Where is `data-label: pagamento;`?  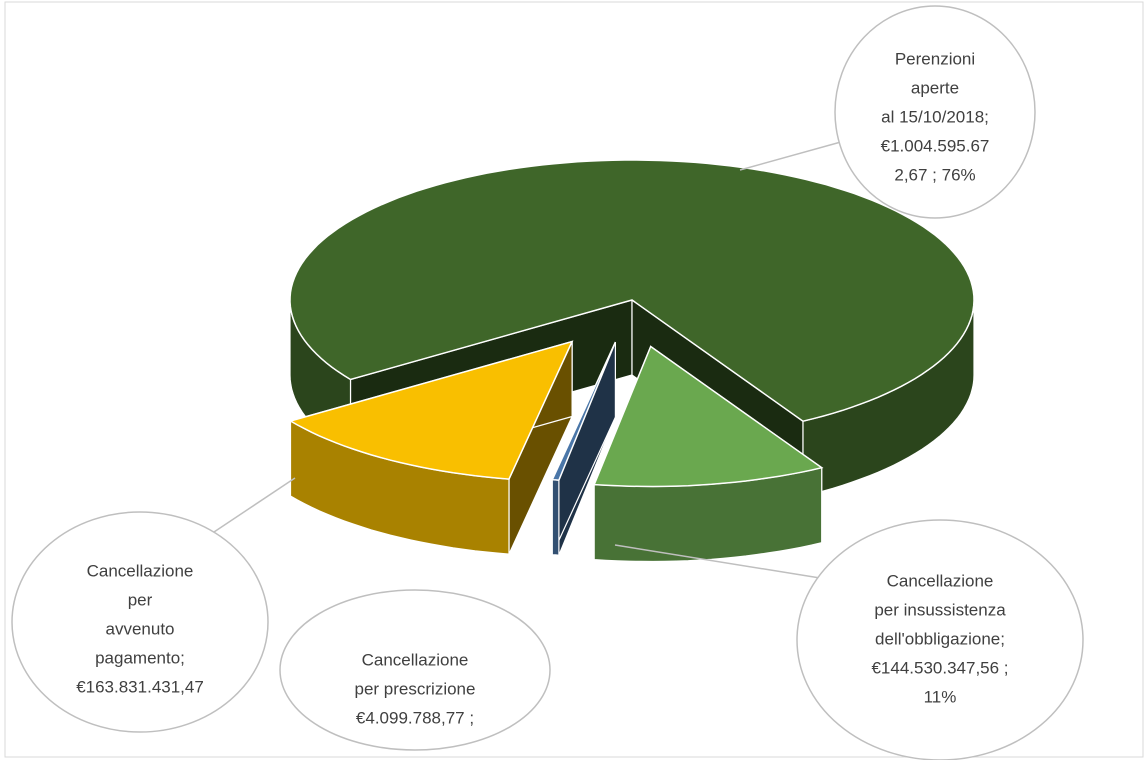 data-label: pagamento; is located at coordinates (140, 657).